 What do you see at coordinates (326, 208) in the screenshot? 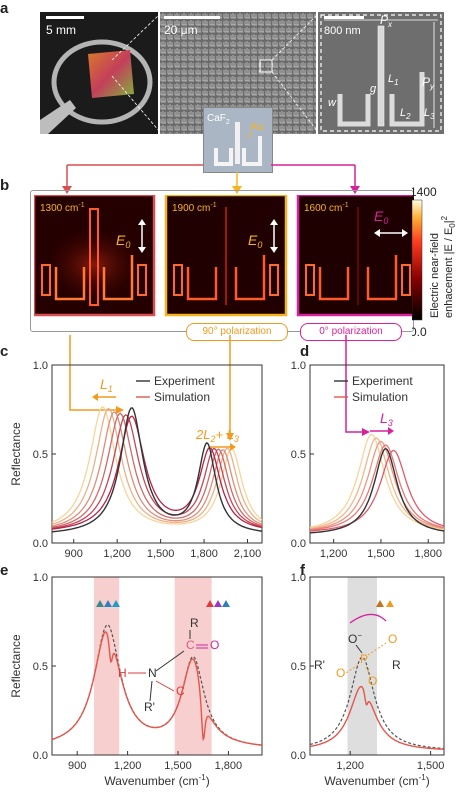
I see `map-1600-label: 1600 cm-1` at bounding box center [326, 208].